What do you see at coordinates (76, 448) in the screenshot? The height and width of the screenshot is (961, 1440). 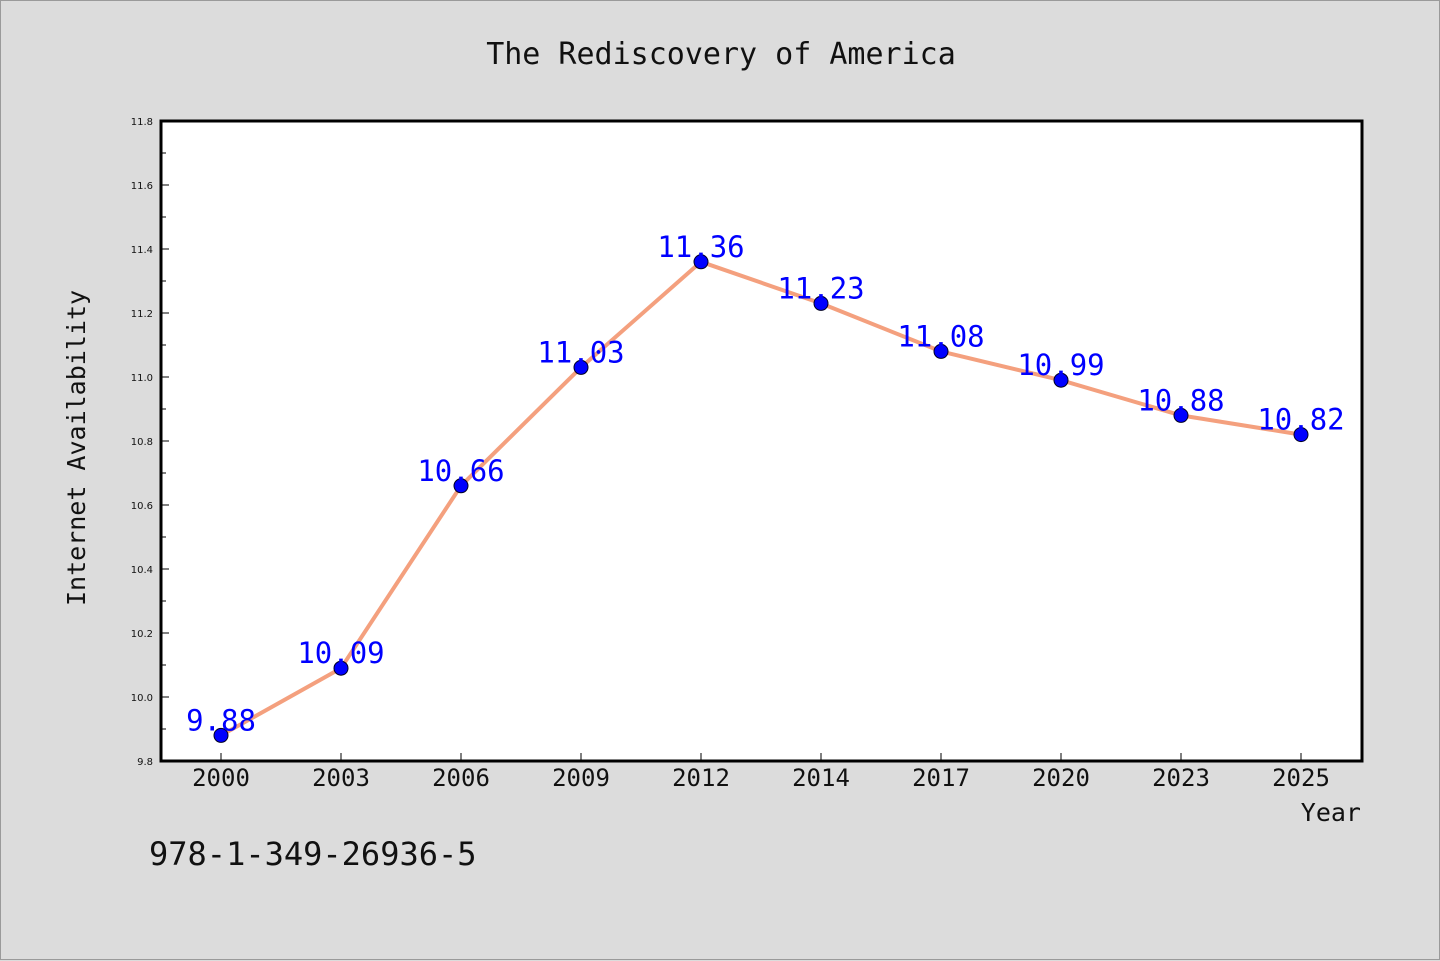 I see `y-axis-label: Internet Availability` at bounding box center [76, 448].